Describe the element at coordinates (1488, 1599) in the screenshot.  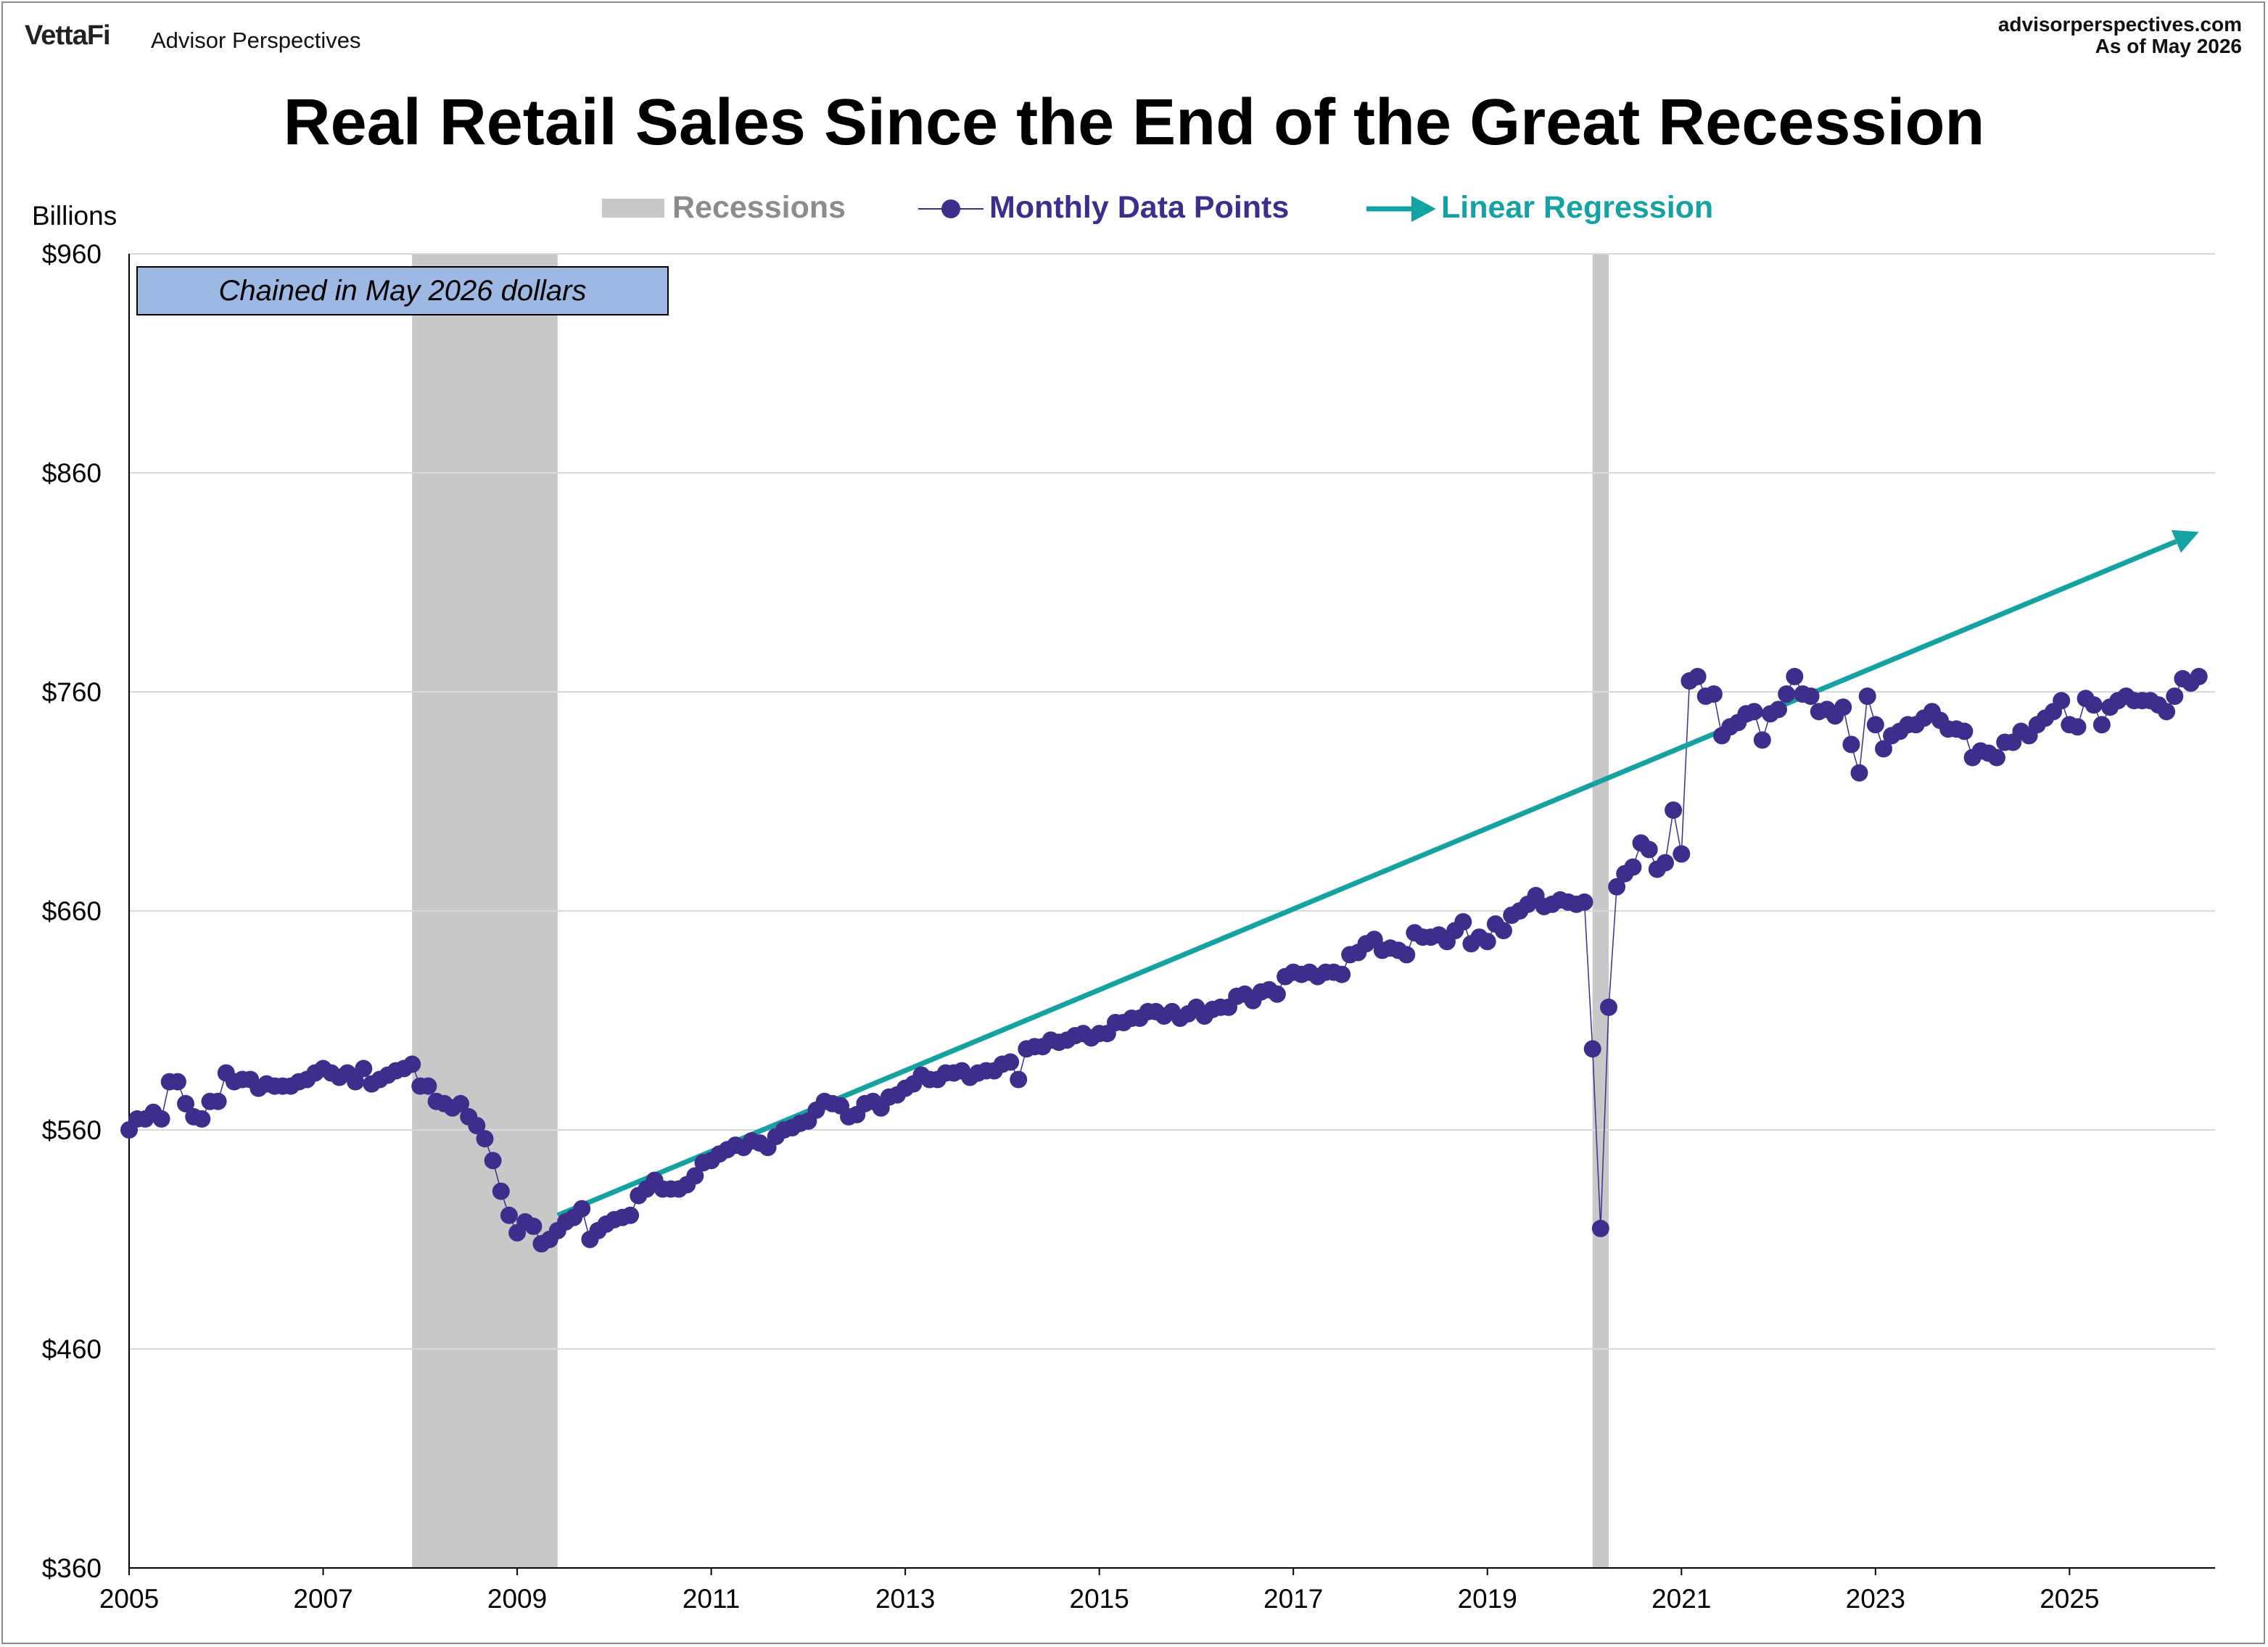
I see `x-tick-label: 2019` at that location.